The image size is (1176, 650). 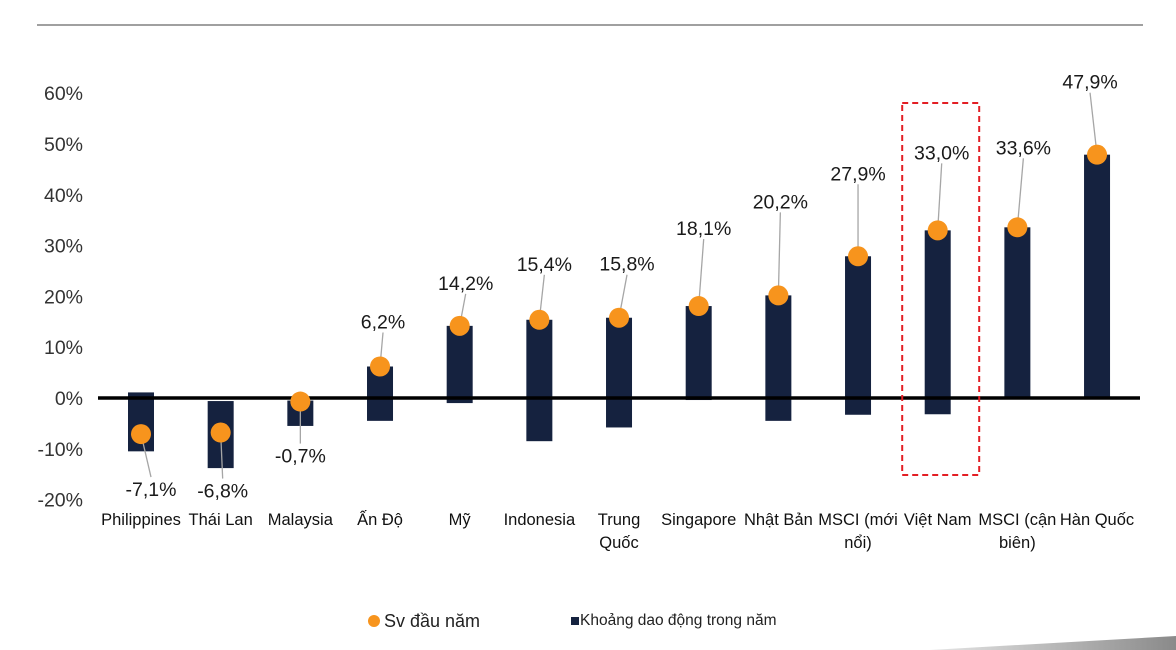 What do you see at coordinates (539, 380) in the screenshot?
I see `range-bar-indonesia` at bounding box center [539, 380].